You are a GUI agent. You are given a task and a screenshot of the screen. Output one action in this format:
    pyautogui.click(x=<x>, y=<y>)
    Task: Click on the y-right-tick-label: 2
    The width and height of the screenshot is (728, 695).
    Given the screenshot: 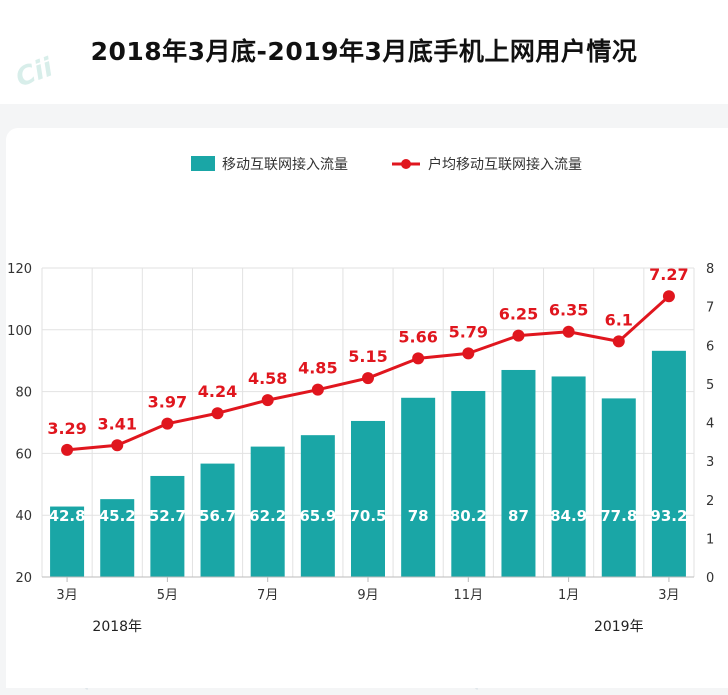 What is the action you would take?
    pyautogui.click(x=710, y=501)
    